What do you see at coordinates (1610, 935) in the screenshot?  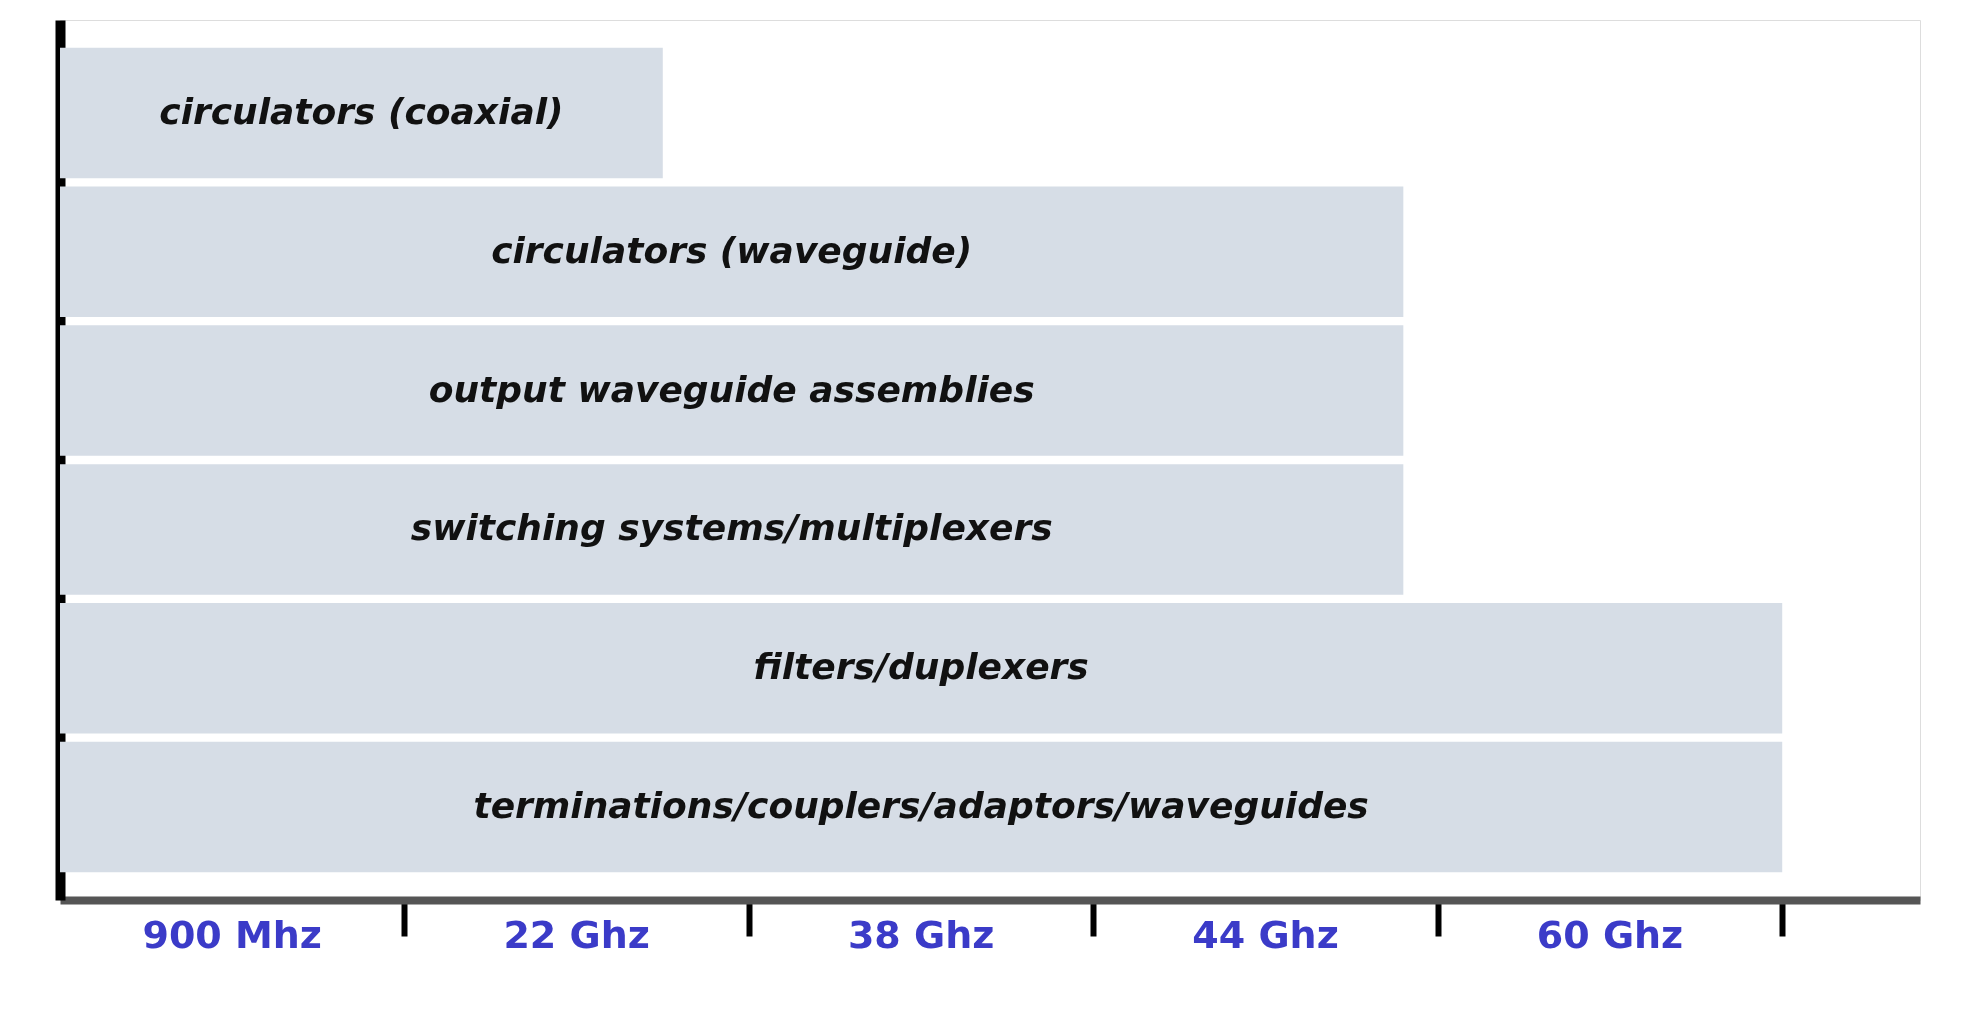 I see `text: 60 Ghz` at bounding box center [1610, 935].